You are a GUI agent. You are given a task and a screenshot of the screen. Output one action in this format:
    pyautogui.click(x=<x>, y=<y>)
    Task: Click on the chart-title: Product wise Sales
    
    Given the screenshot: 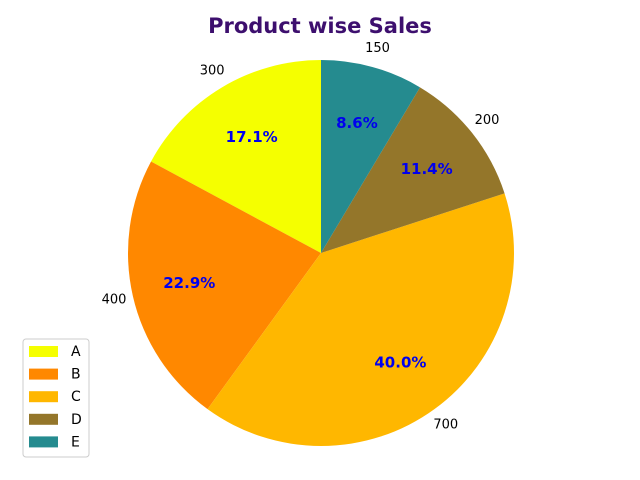 What is the action you would take?
    pyautogui.click(x=320, y=26)
    